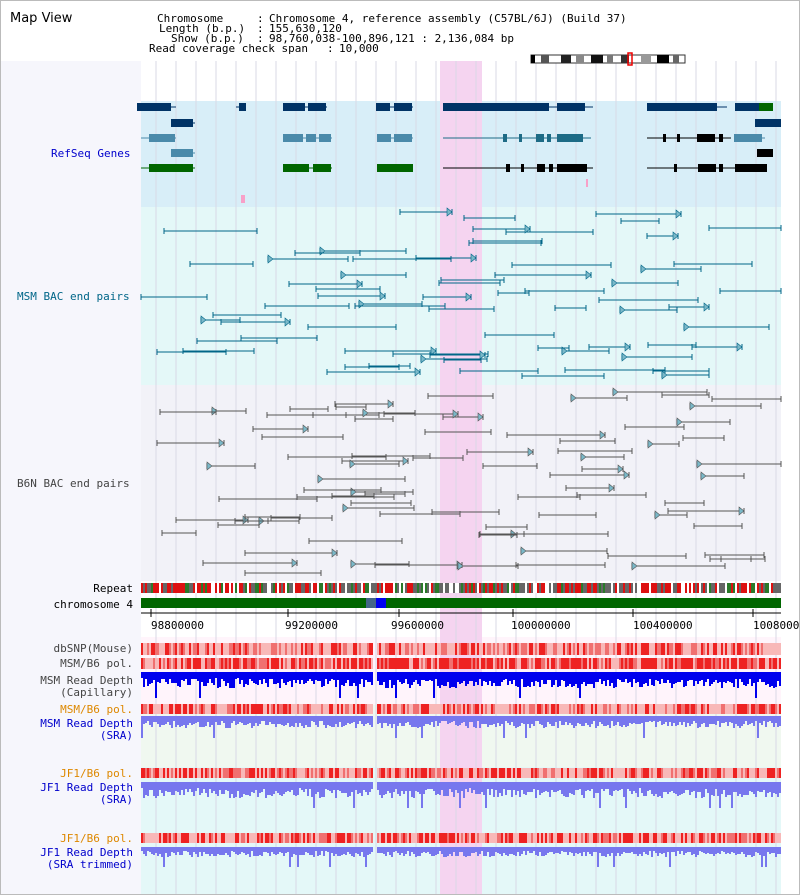 This screenshot has height=895, width=800. What do you see at coordinates (96, 838) in the screenshot?
I see `track-label-jf1-pol-2: JF1/B6 pol.` at bounding box center [96, 838].